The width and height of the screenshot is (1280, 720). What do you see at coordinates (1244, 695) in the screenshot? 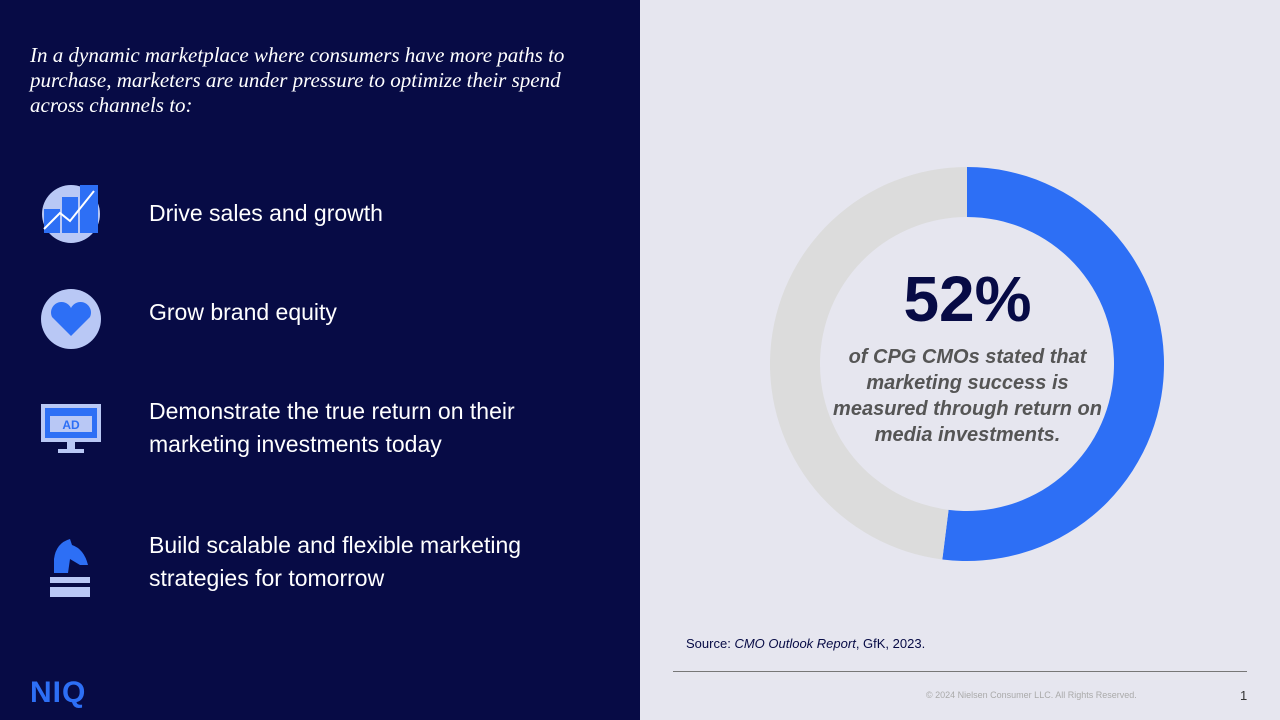
I see `page-number: 1` at bounding box center [1244, 695].